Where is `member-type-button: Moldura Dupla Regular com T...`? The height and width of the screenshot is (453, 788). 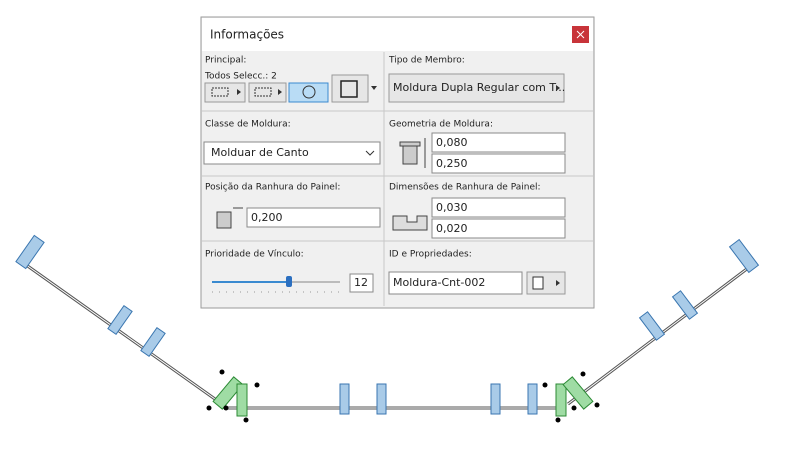 member-type-button: Moldura Dupla Regular com T... is located at coordinates (476, 88).